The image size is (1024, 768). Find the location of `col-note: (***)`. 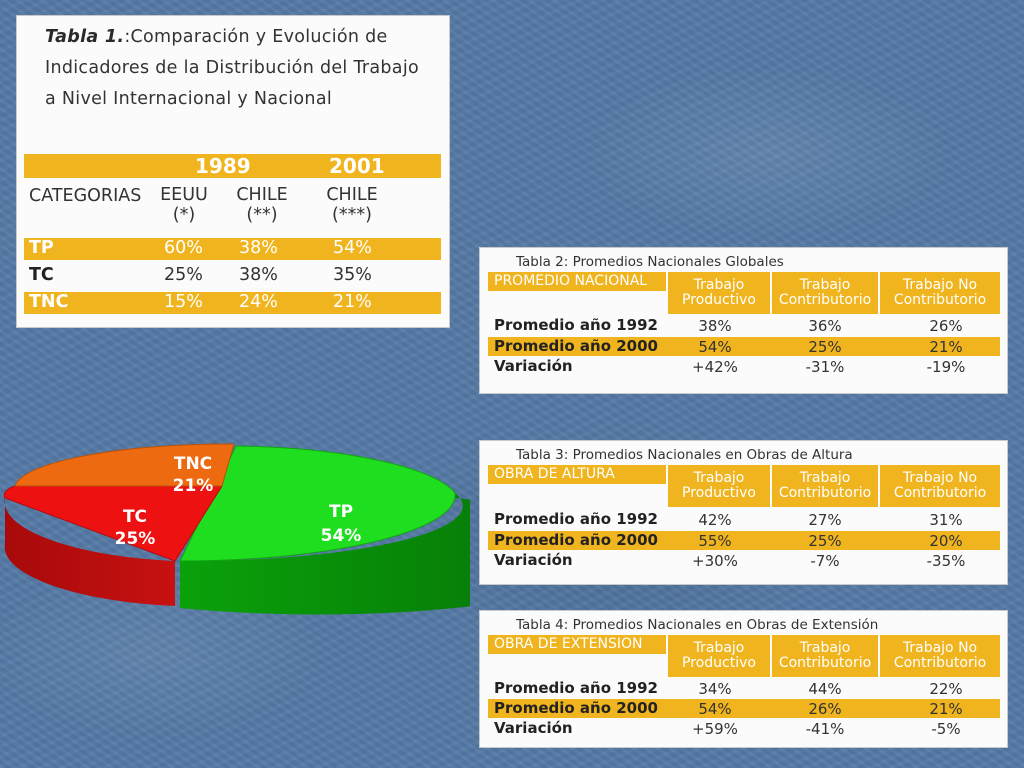

col-note: (***) is located at coordinates (352, 215).